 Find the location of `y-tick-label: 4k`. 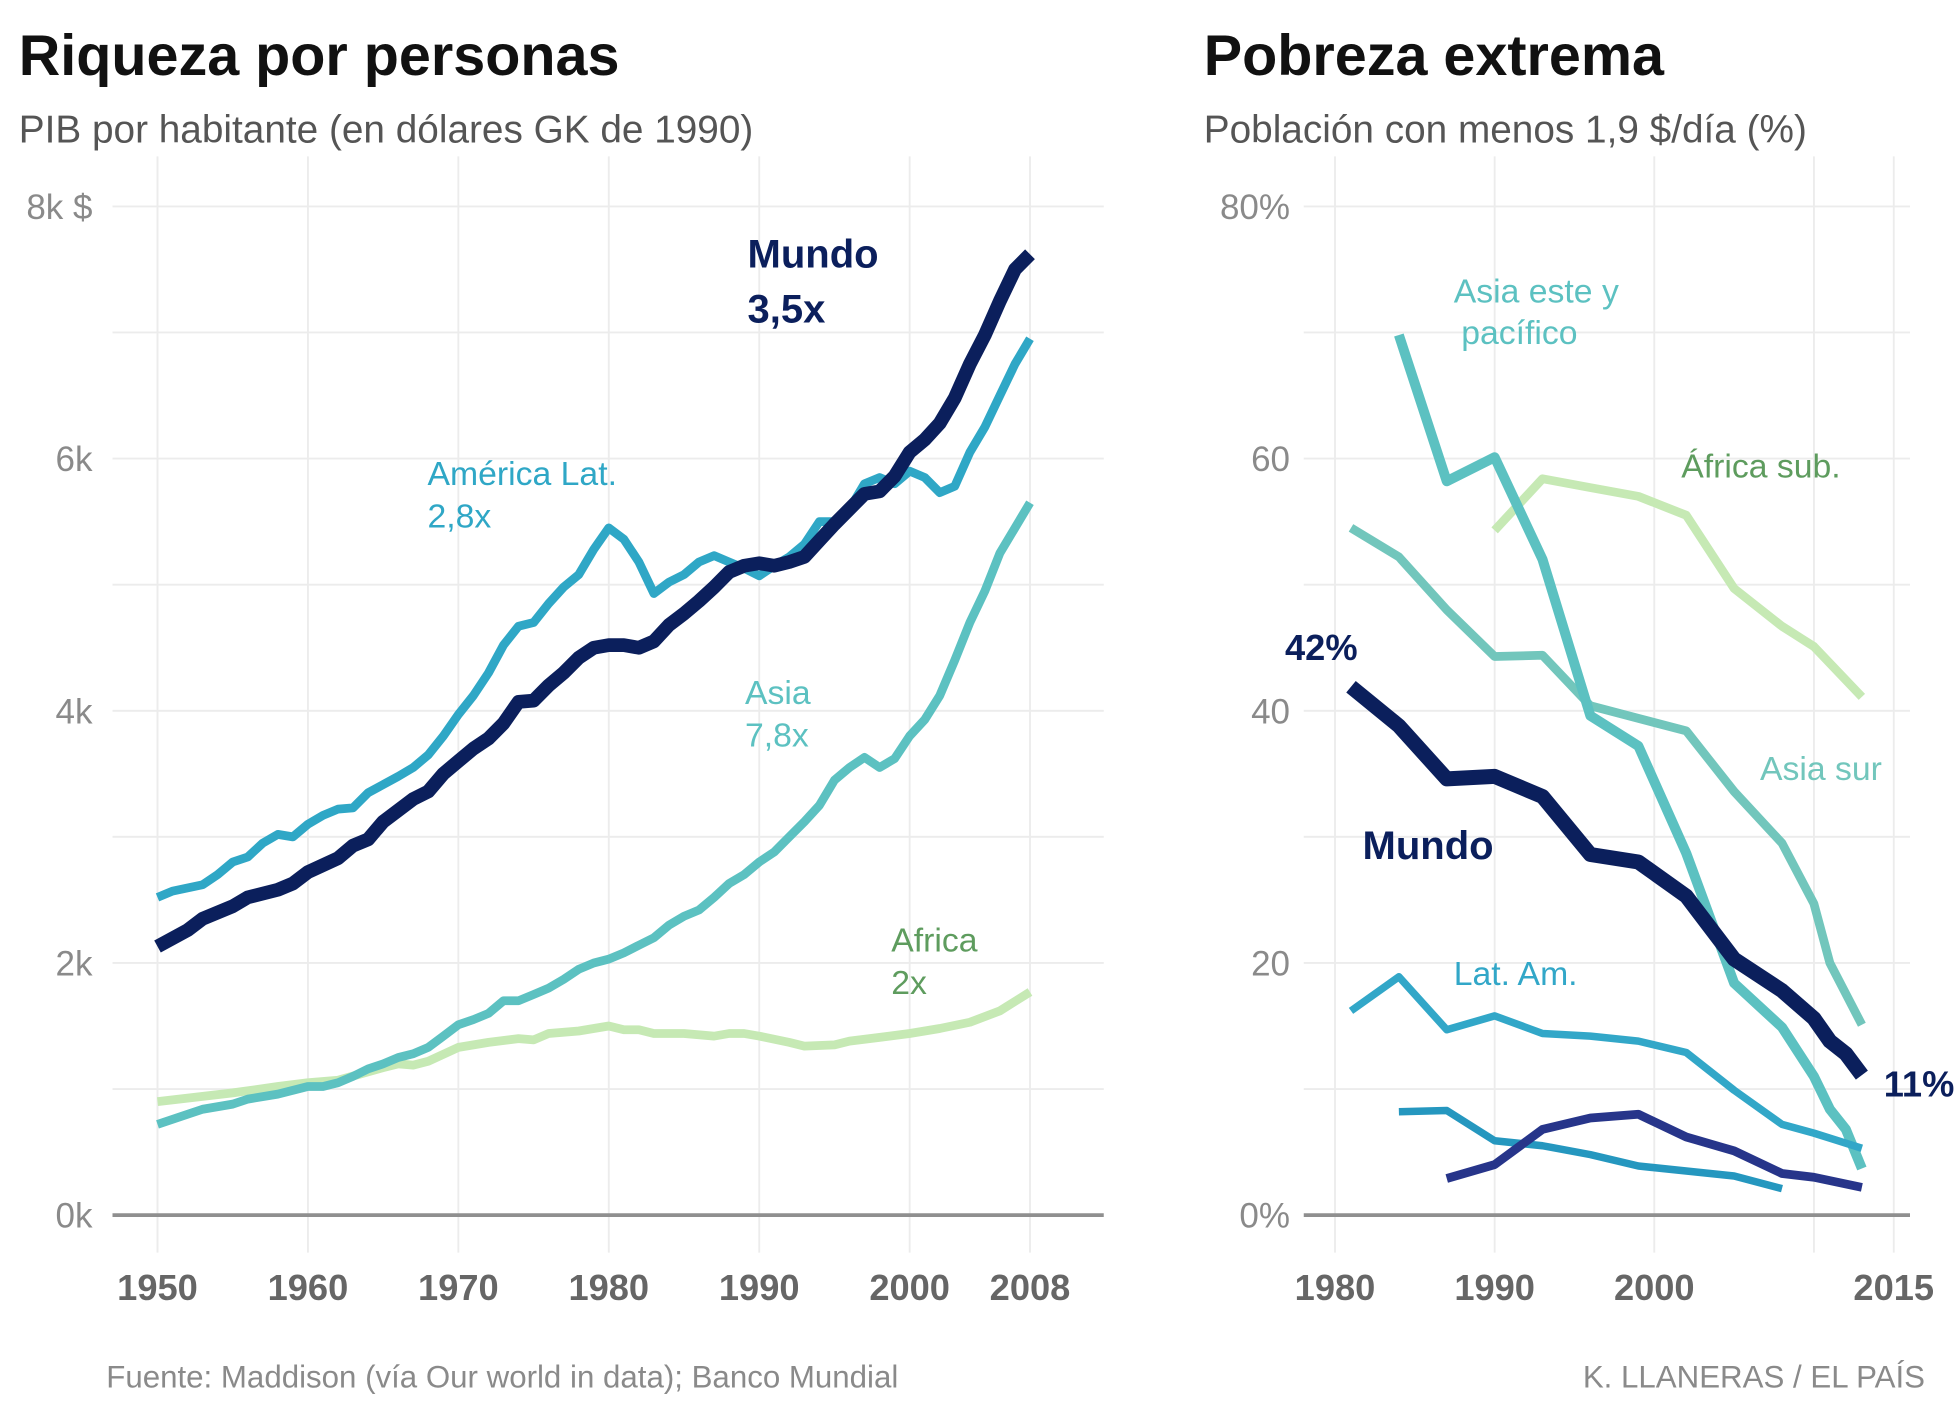

y-tick-label: 4k is located at coordinates (74, 711).